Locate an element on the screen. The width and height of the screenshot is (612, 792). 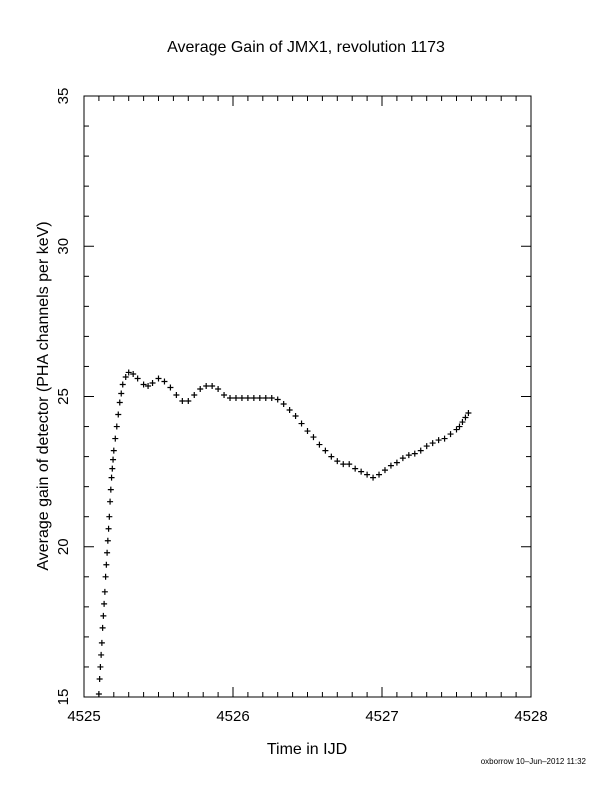
x-tick-label: 4525 is located at coordinates (83, 716).